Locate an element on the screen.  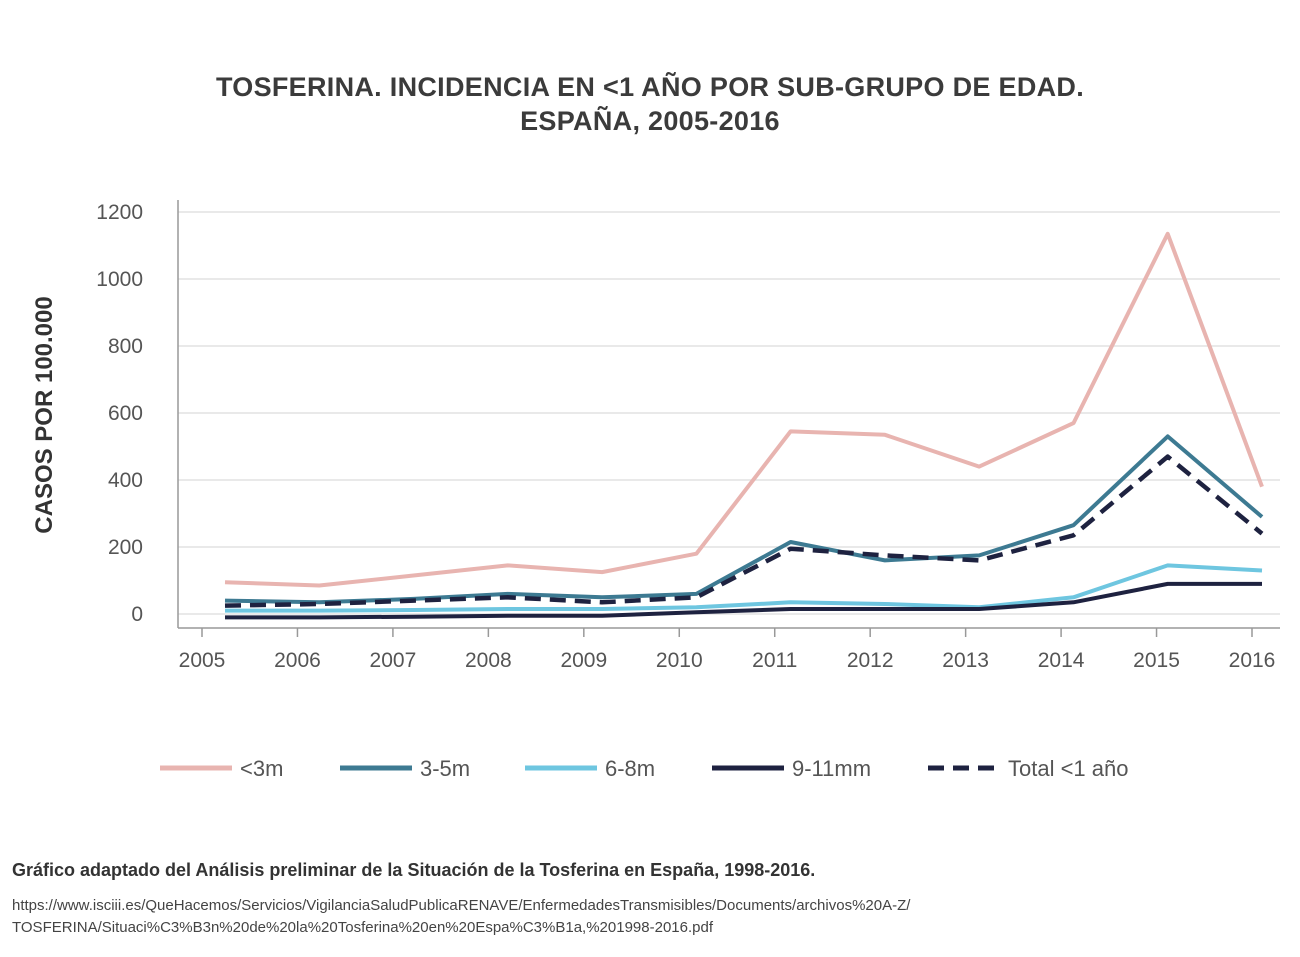
x-tick-label: 2016 is located at coordinates (1252, 660).